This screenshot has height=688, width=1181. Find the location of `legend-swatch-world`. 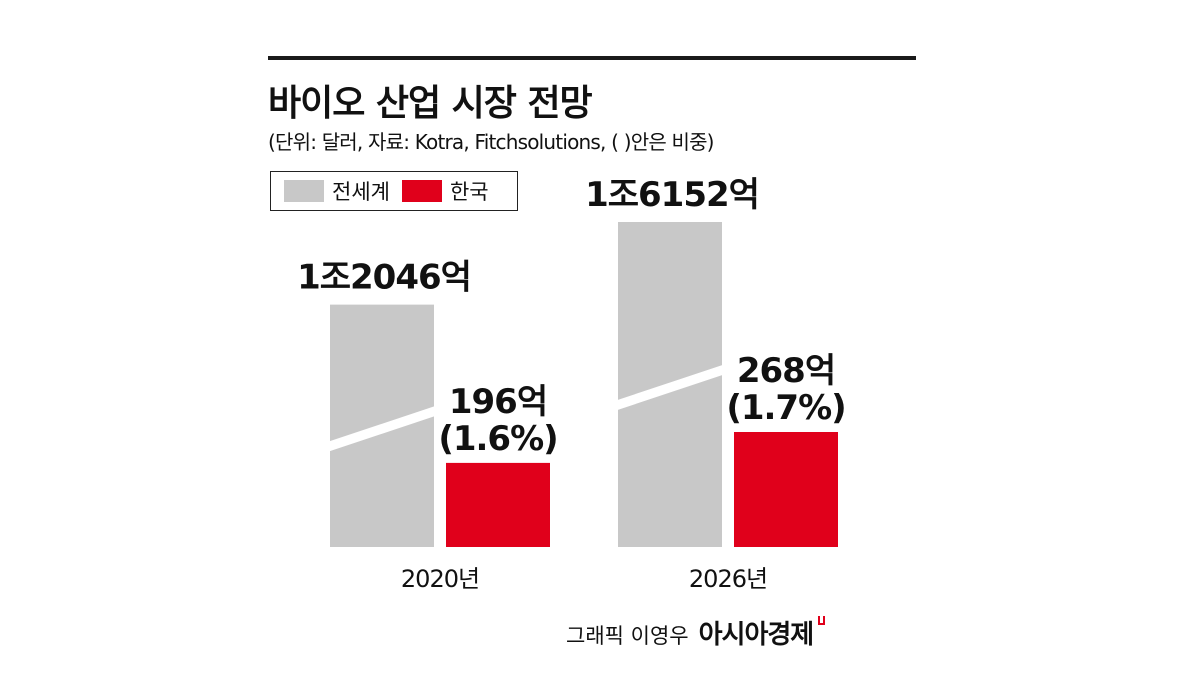

legend-swatch-world is located at coordinates (304, 191).